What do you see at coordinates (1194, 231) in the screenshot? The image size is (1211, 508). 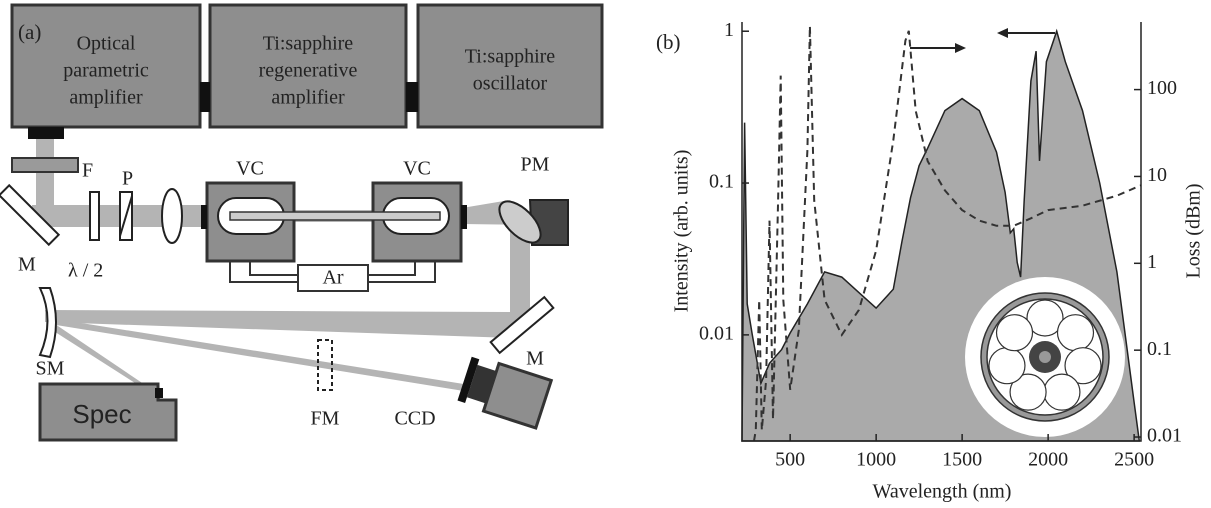 I see `y2-axis-title: Loss (dBm)` at bounding box center [1194, 231].